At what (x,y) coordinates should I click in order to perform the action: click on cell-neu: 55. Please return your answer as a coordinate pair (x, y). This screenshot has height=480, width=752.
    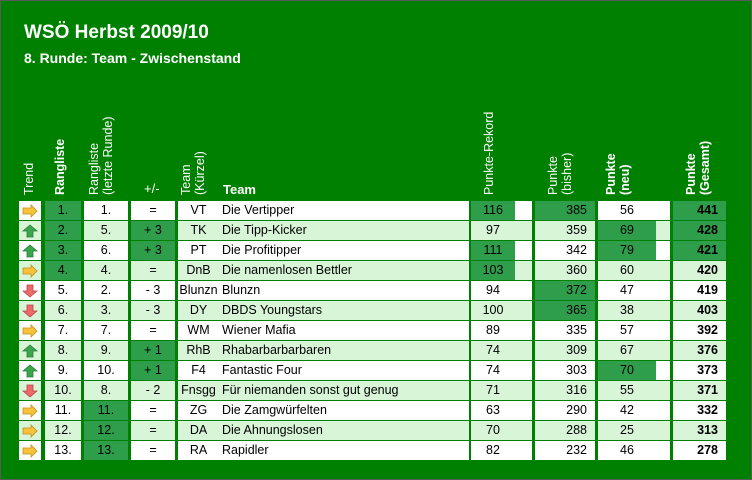
    Looking at the image, I should click on (627, 390).